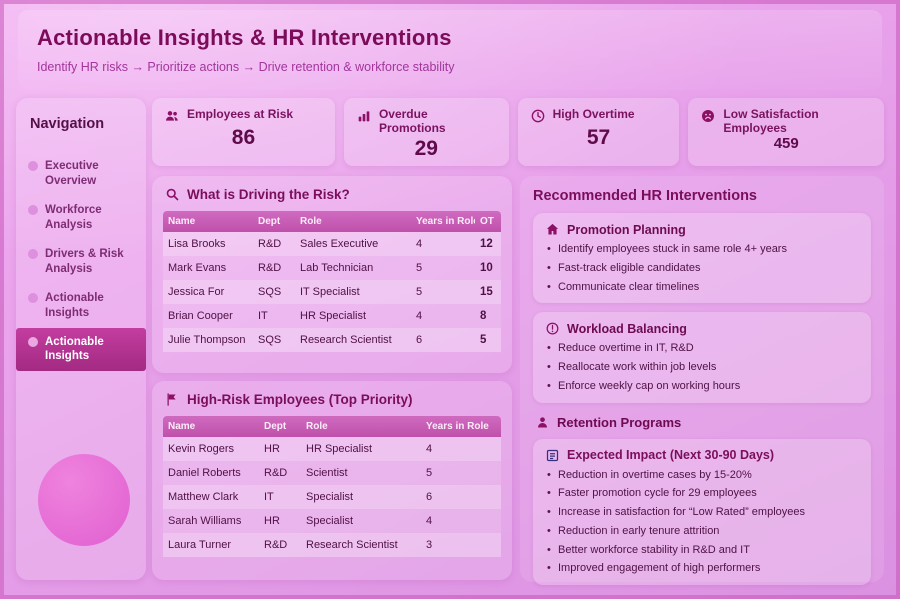 The width and height of the screenshot is (900, 599). Describe the element at coordinates (702, 494) in the screenshot. I see `list-item: Faster promotion cycle for 29 employees` at that location.